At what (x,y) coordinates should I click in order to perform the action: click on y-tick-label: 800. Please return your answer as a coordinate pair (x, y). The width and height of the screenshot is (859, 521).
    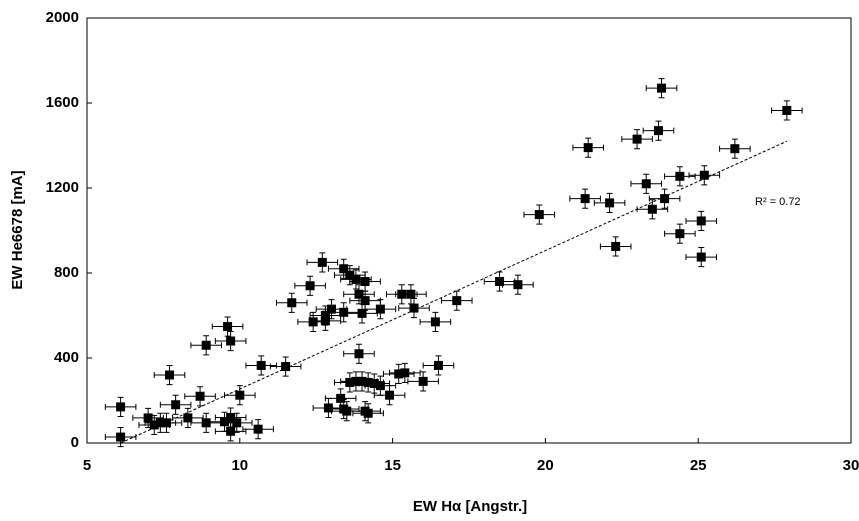
    Looking at the image, I should click on (66, 272).